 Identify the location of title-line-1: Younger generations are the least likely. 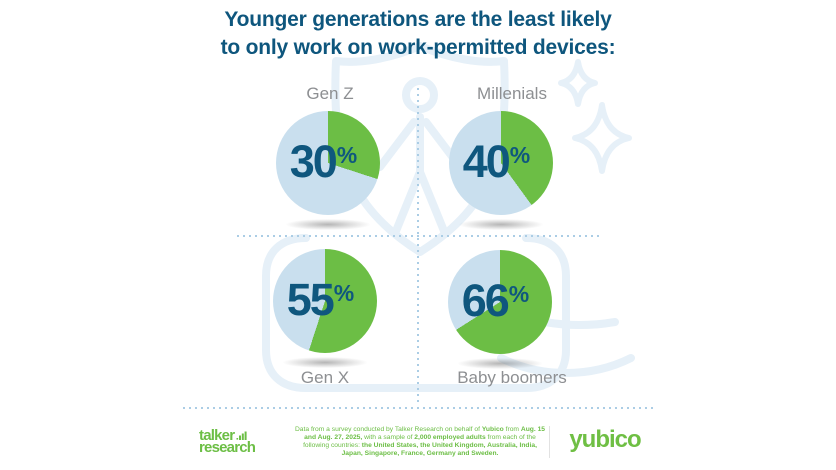
(418, 19).